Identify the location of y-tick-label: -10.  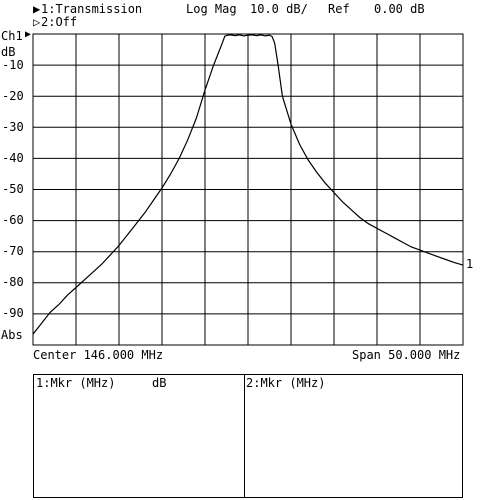
(13, 65).